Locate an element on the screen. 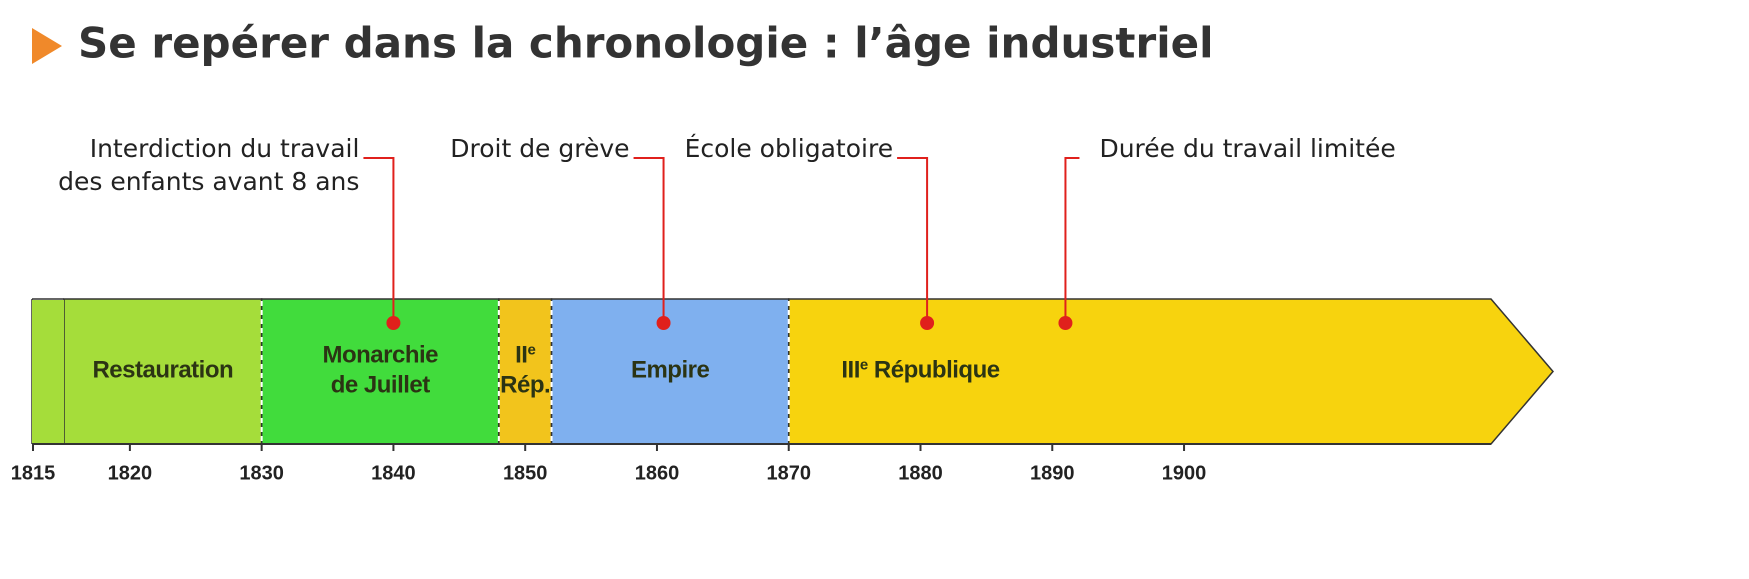 This screenshot has width=1749, height=579. period-label: IIe is located at coordinates (525, 354).